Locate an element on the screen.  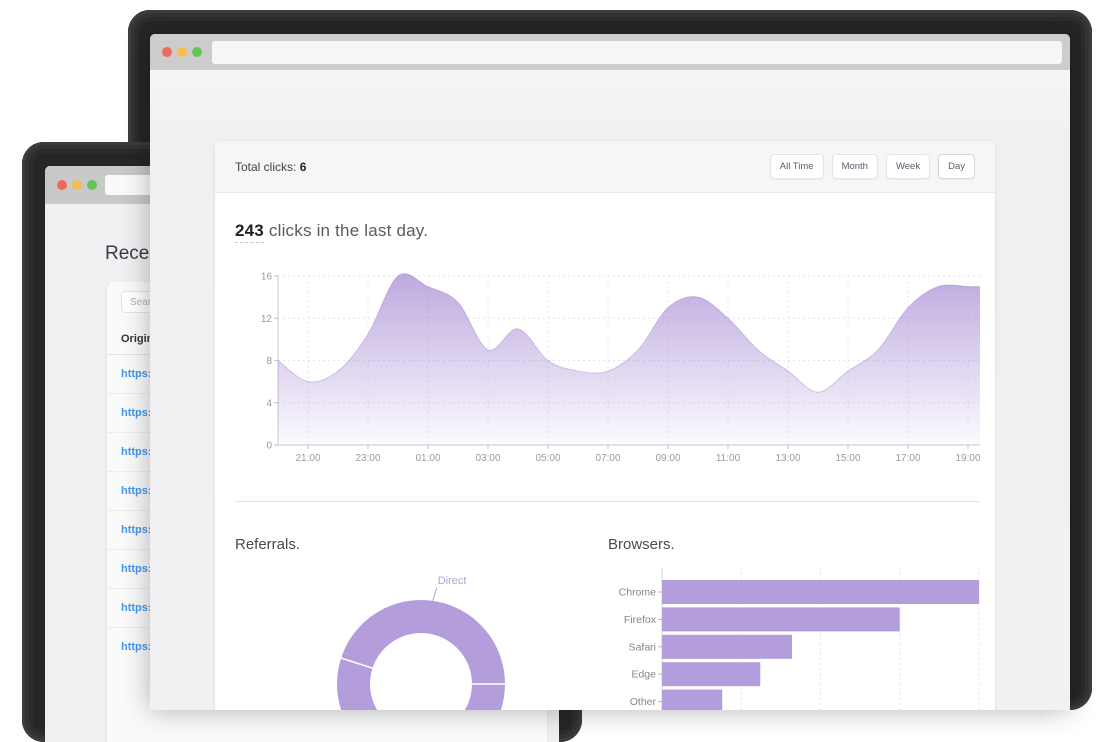
url-bar is located at coordinates (637, 52).